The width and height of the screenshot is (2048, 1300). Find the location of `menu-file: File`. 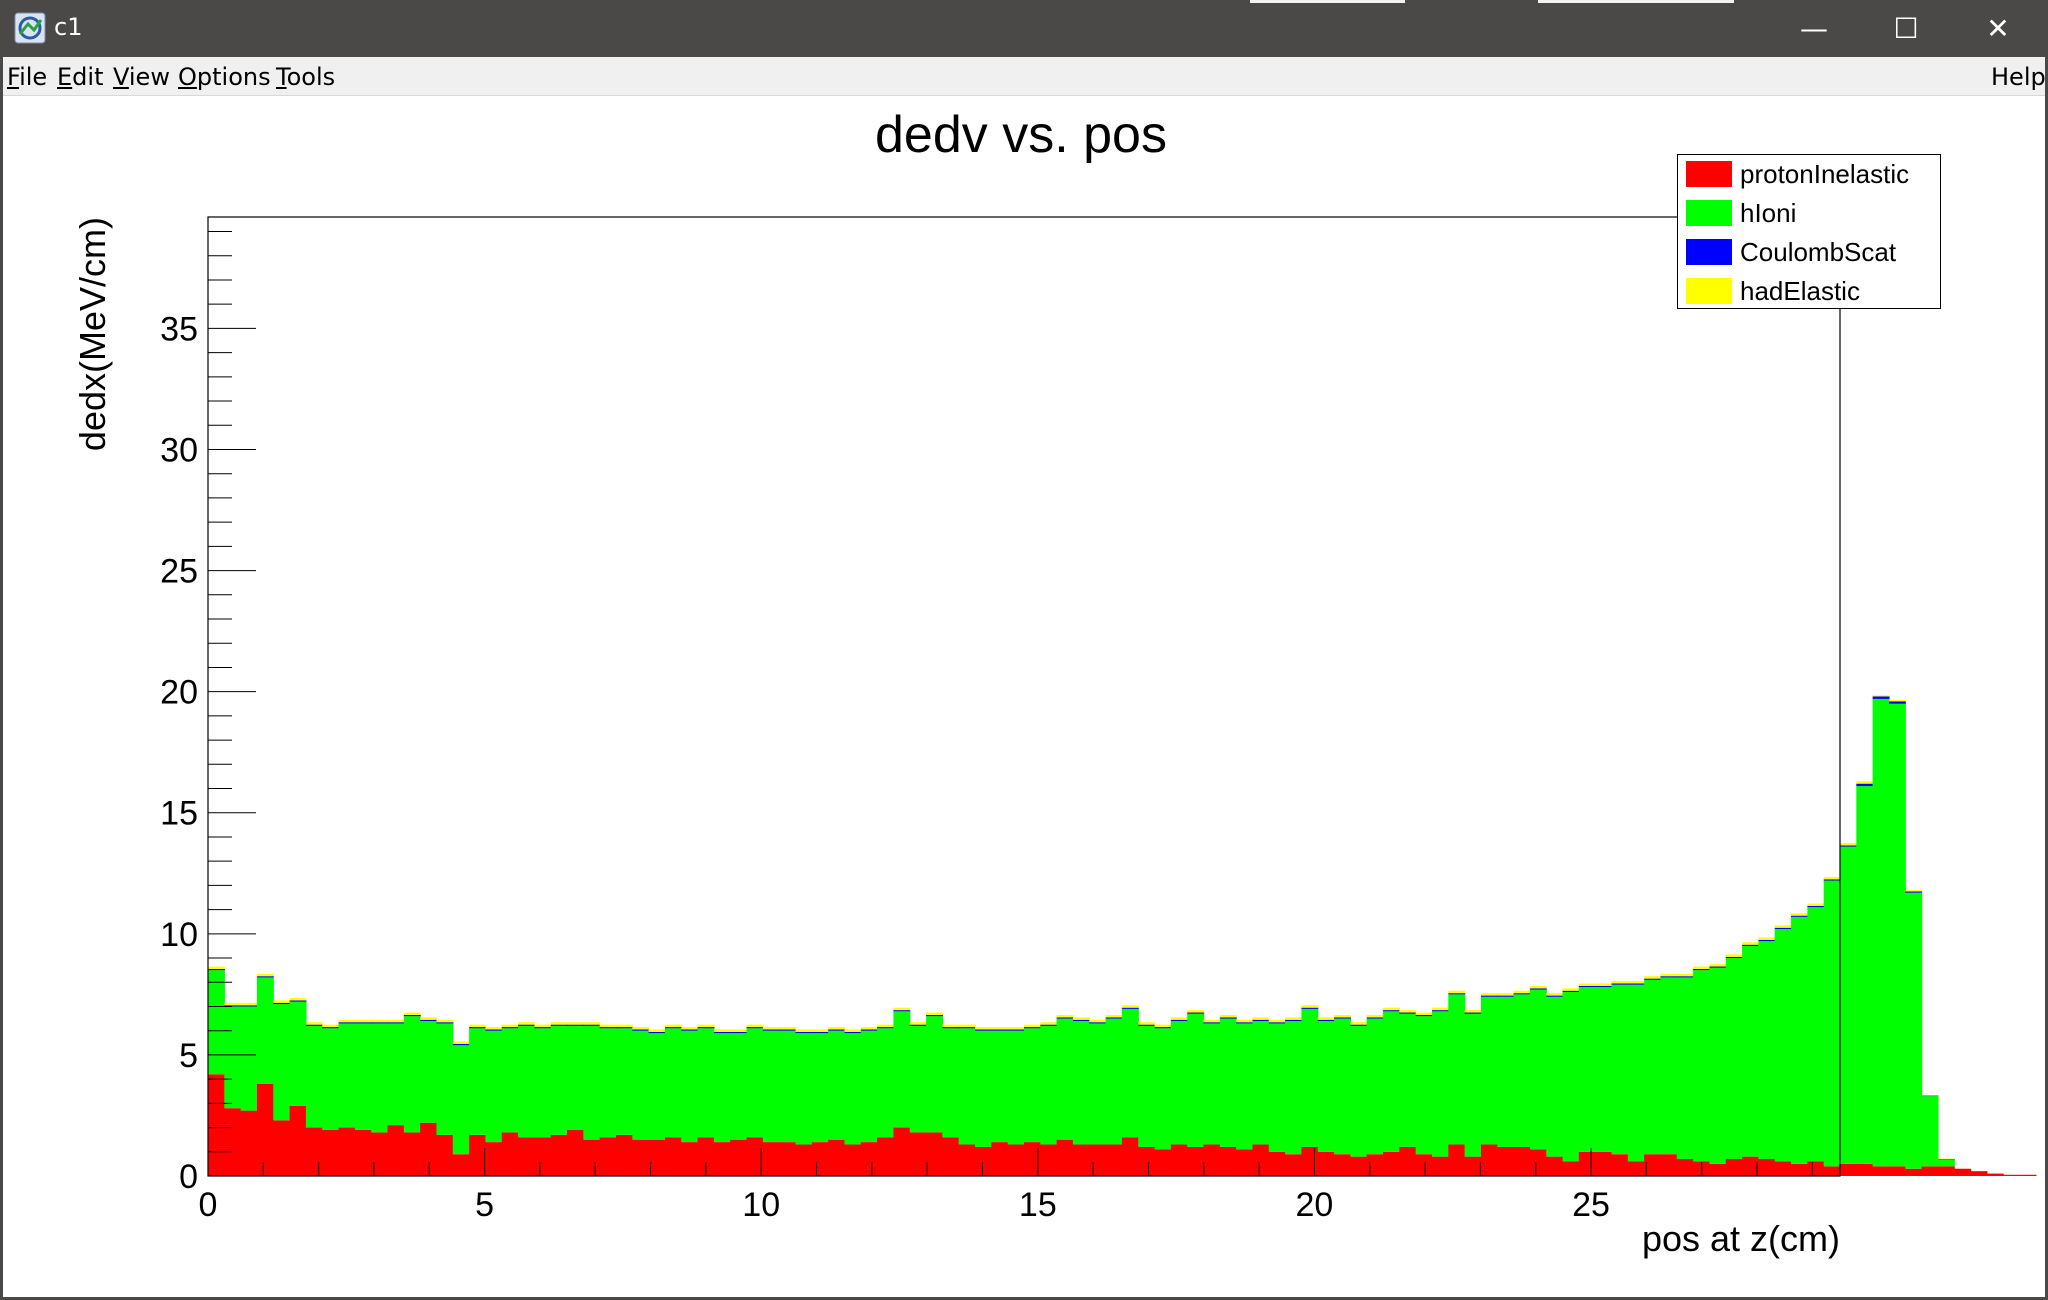

menu-file: File is located at coordinates (27, 77).